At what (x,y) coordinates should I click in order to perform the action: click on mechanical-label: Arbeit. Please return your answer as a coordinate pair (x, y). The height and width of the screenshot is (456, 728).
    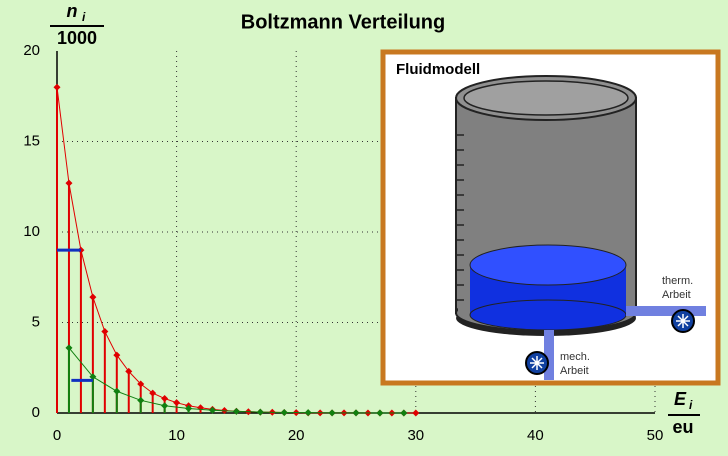
    Looking at the image, I should click on (574, 371).